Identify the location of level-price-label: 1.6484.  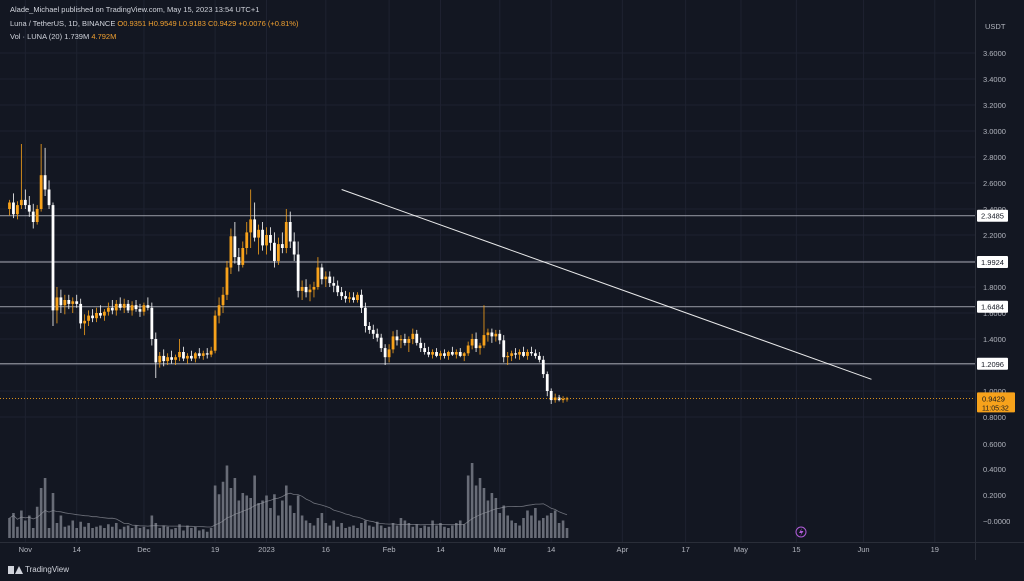
(992, 307).